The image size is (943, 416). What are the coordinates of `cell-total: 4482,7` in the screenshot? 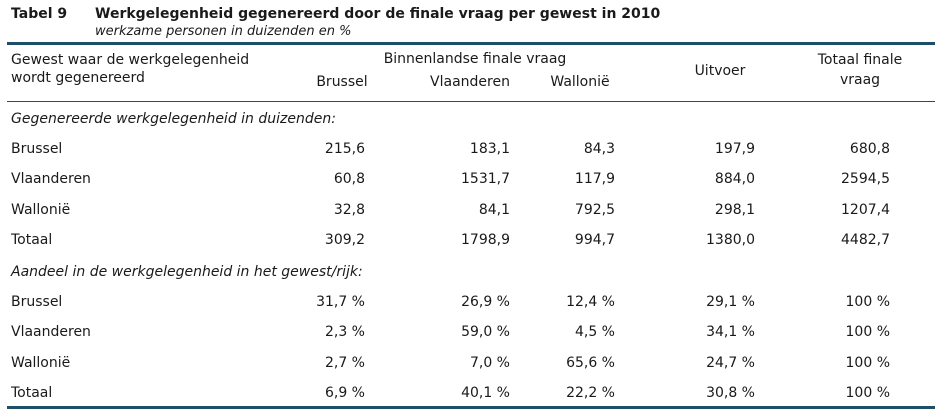 It's located at (865, 240).